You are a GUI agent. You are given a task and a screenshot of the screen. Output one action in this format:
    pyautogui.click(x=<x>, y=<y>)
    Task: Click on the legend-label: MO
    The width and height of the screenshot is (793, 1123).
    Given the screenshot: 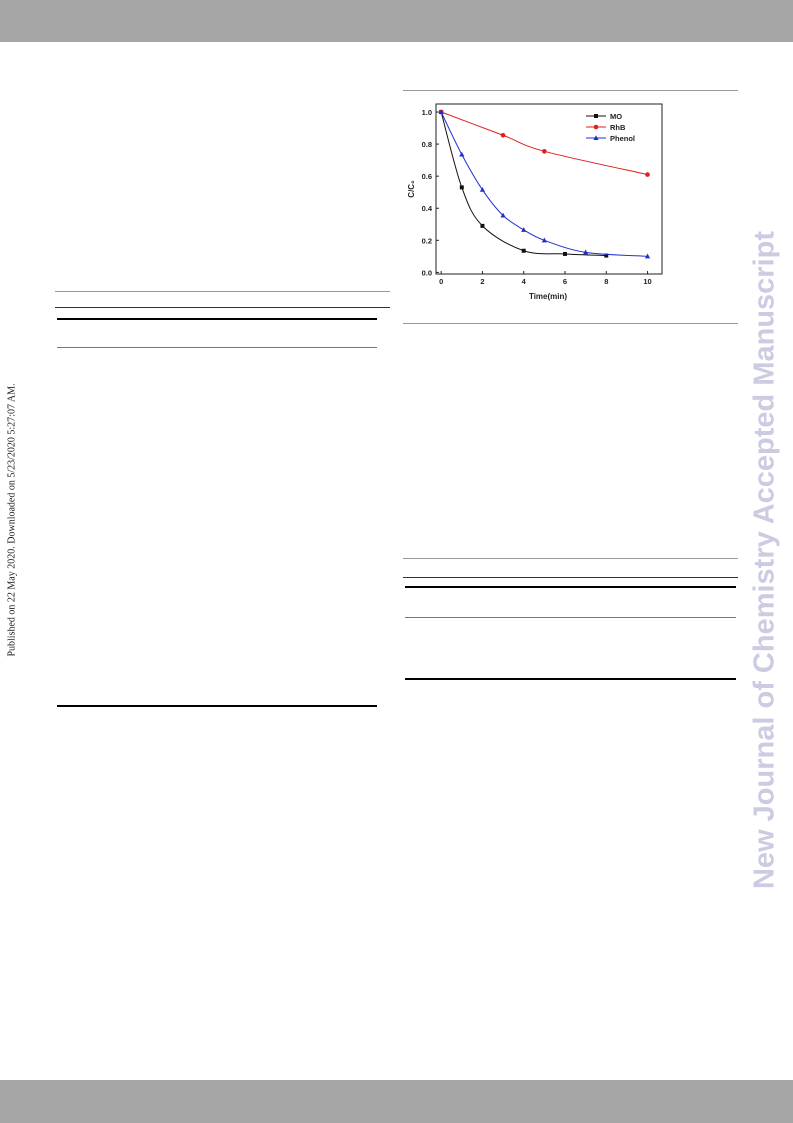 What is the action you would take?
    pyautogui.click(x=616, y=116)
    